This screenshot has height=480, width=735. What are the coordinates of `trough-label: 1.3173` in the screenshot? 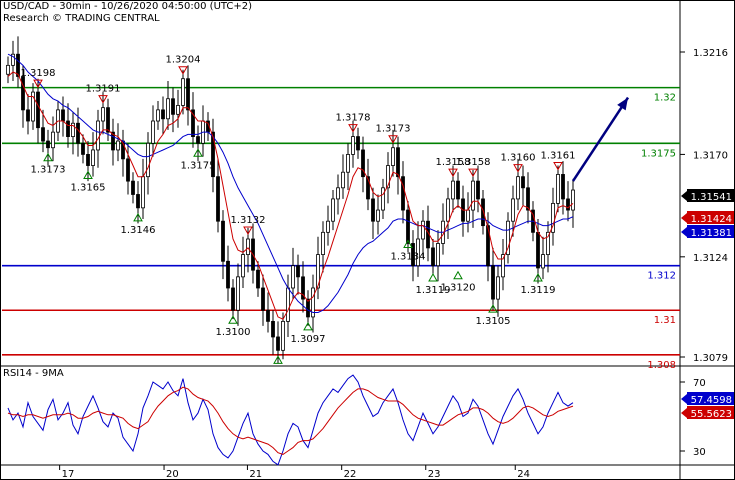 It's located at (48, 170).